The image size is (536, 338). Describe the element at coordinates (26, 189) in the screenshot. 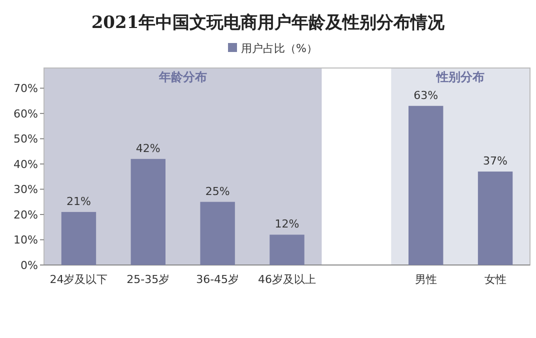

I see `y-tick-label: 30%` at that location.